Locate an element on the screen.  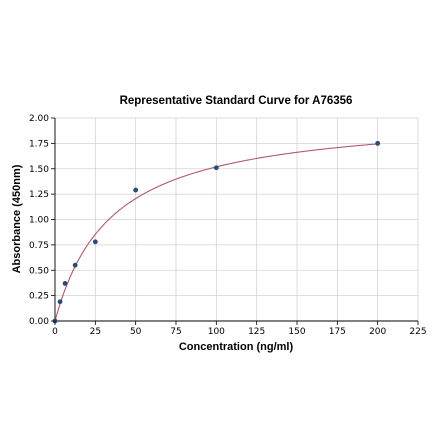
x-tick-label: 0 is located at coordinates (55, 332).